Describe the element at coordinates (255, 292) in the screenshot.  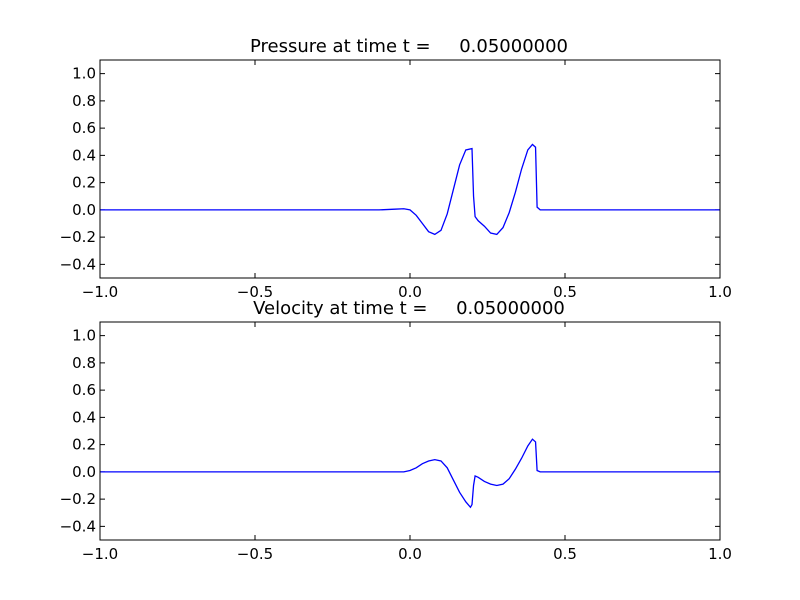
I see `pressure-x-tick-label: −0.5` at that location.